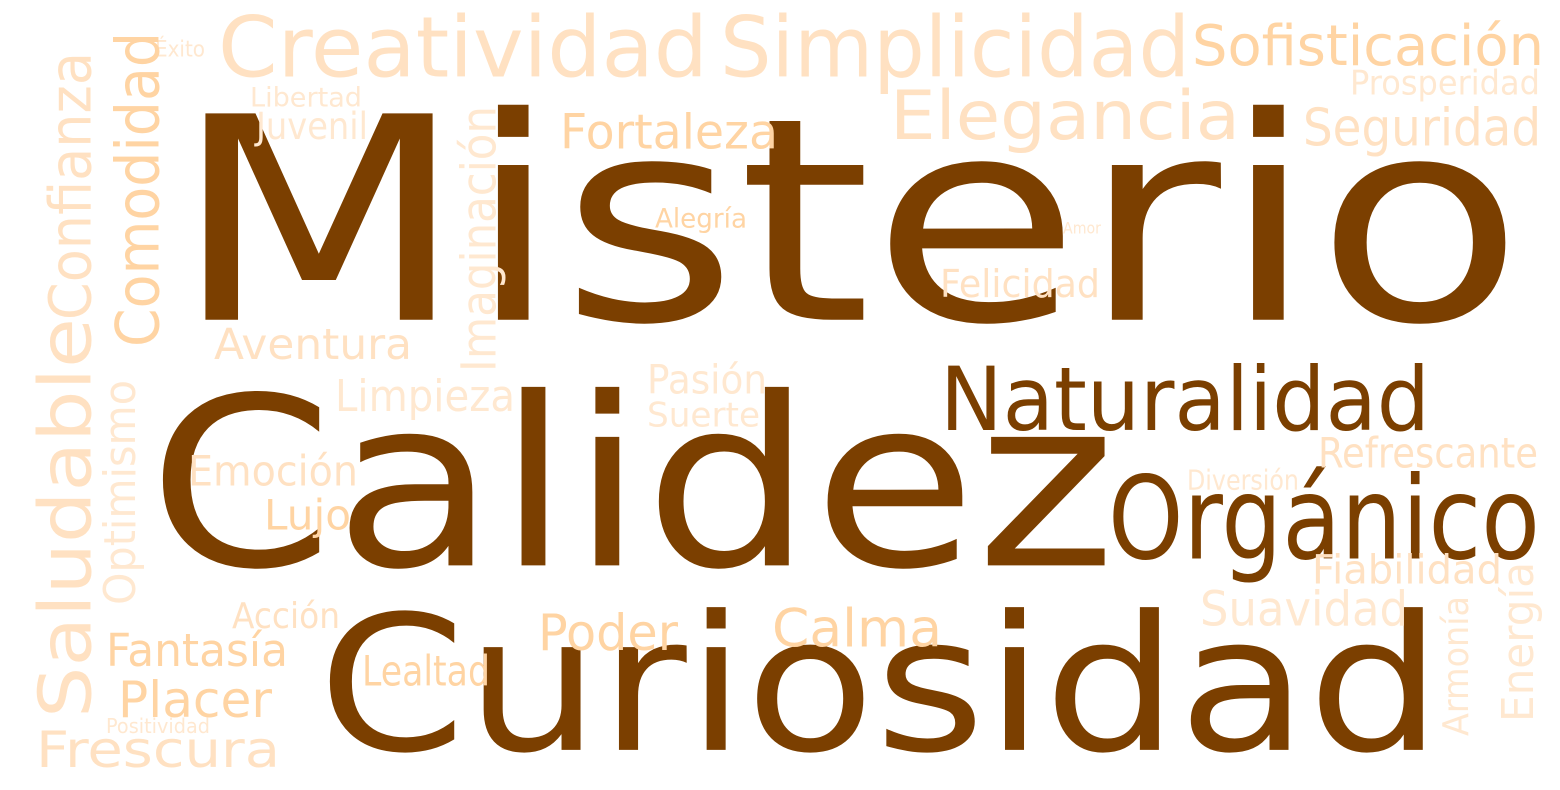  Describe the element at coordinates (1065, 115) in the screenshot. I see `word-elegancia: Elegancia` at that location.